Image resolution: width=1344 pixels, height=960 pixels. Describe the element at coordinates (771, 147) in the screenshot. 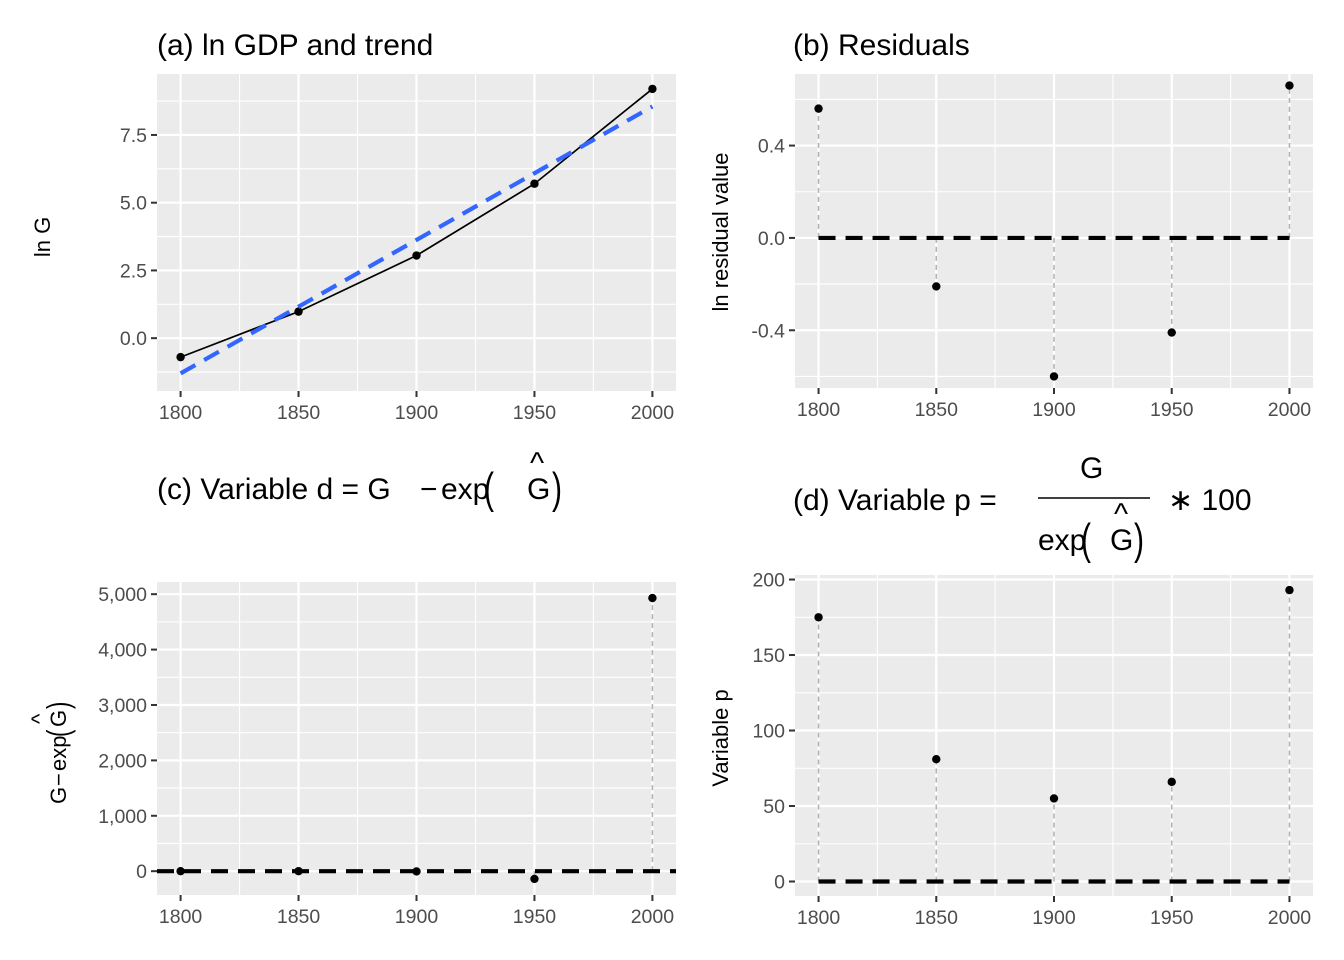

I see `y-tick-label: 0.4` at that location.